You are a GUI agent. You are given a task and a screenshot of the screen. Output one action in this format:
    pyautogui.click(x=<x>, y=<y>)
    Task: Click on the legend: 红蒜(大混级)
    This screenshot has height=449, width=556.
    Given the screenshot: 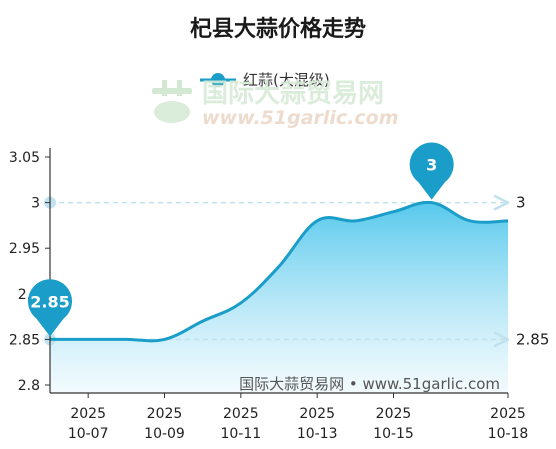 What is the action you would take?
    pyautogui.click(x=265, y=80)
    